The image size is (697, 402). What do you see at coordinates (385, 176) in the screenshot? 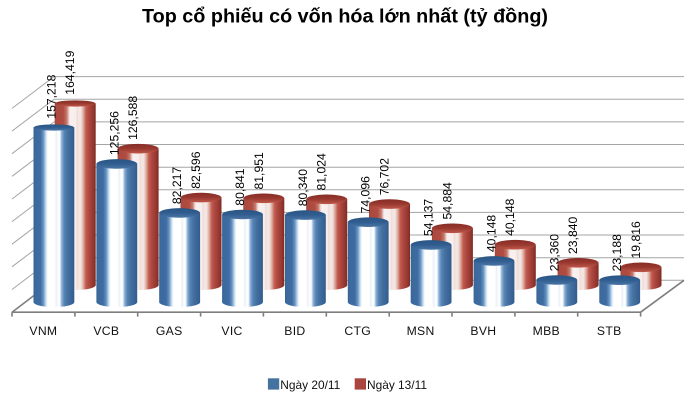
I see `svg-text: 76,702` at bounding box center [385, 176].